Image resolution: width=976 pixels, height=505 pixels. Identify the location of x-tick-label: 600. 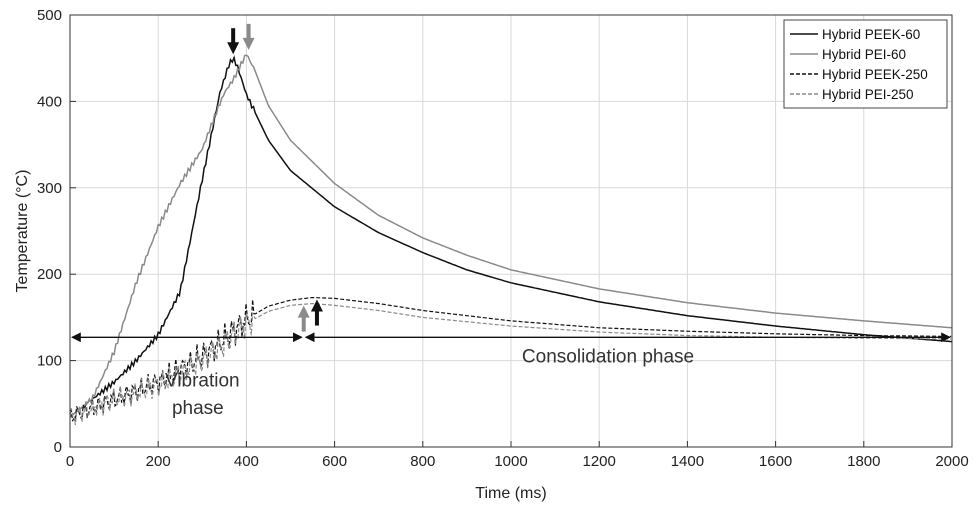
(334, 461).